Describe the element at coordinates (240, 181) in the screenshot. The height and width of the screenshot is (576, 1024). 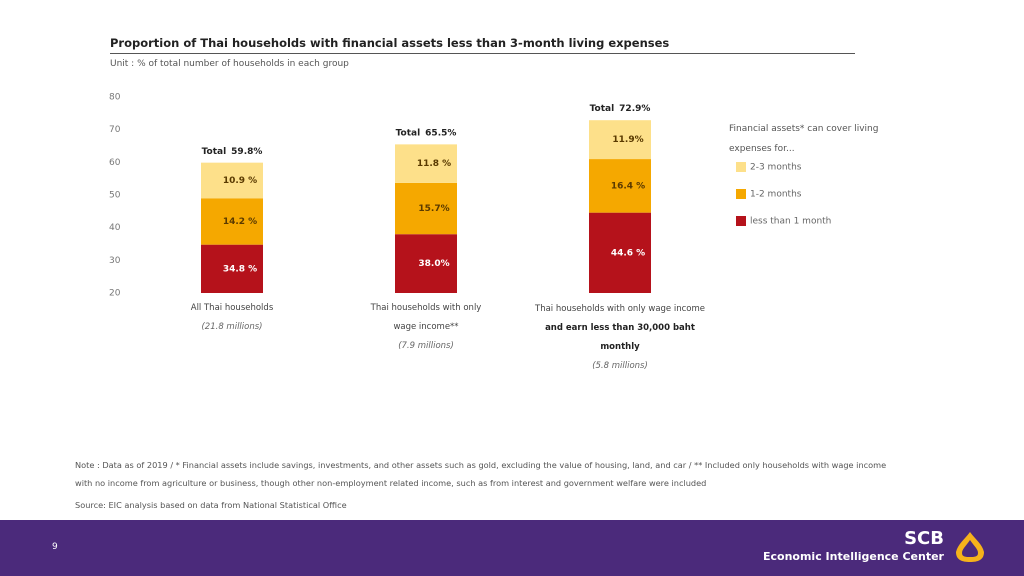
I see `value-label: 10.9 %` at that location.